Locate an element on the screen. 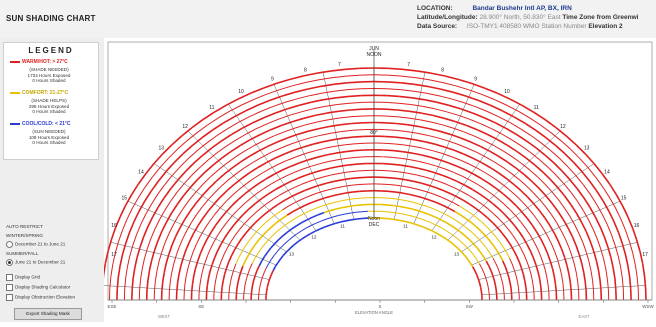  hour-label-right: 16 is located at coordinates (637, 226).